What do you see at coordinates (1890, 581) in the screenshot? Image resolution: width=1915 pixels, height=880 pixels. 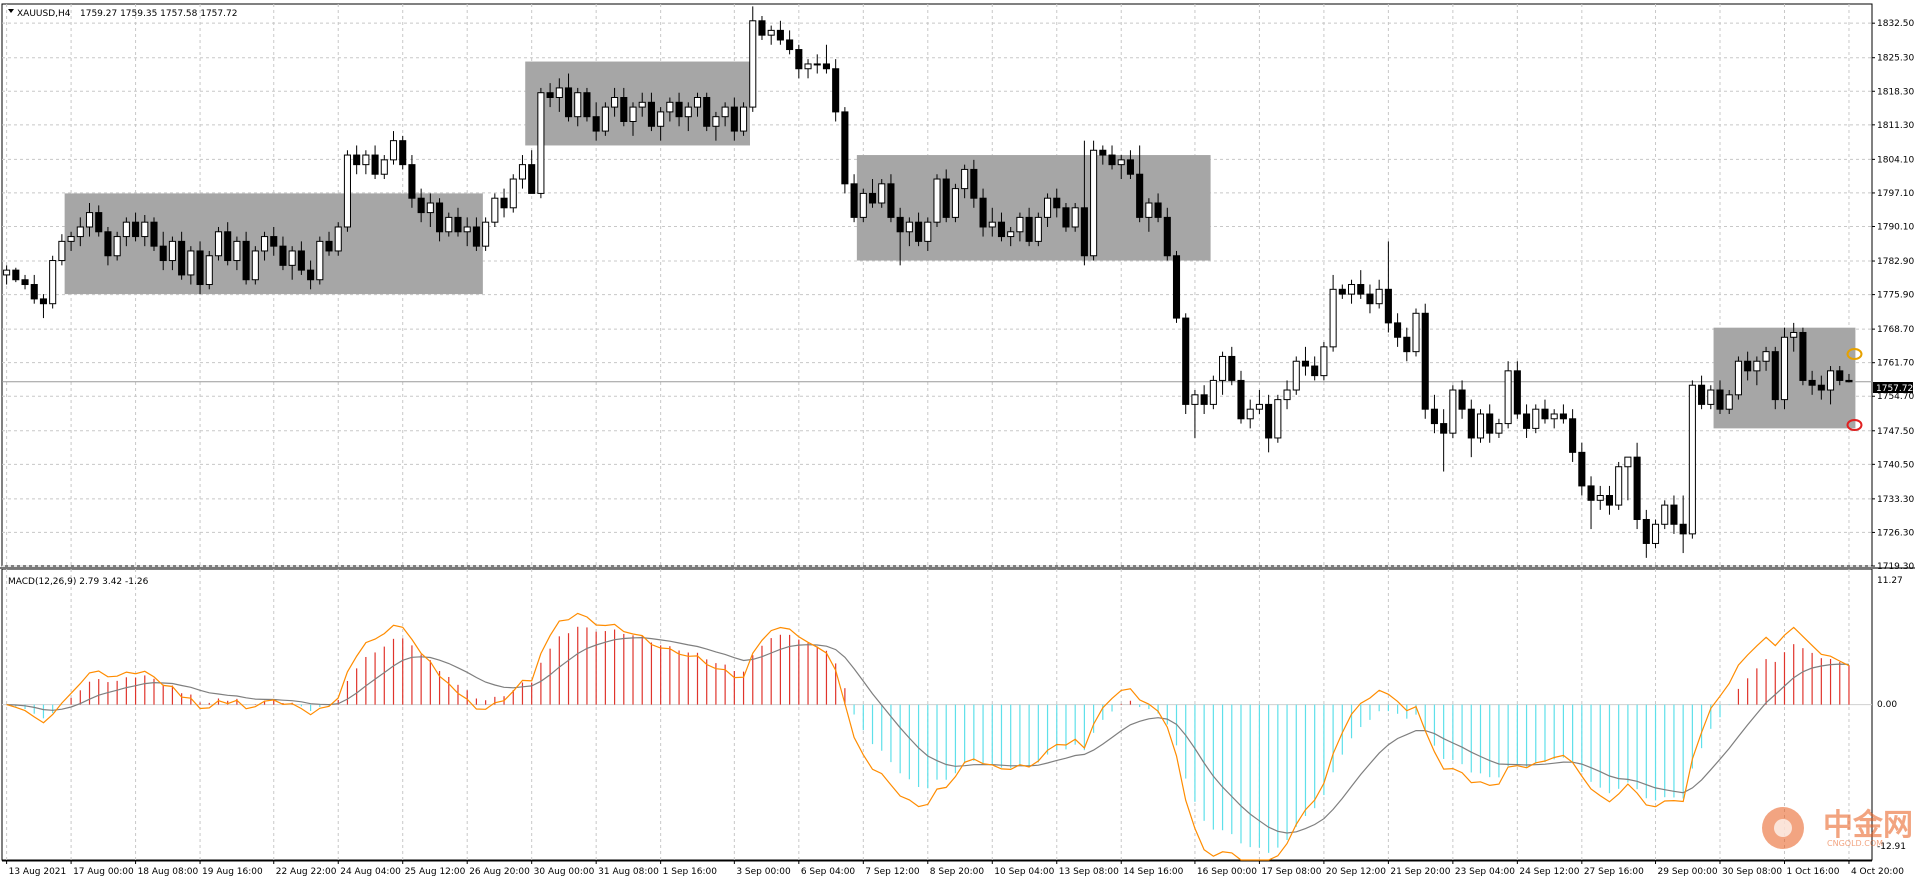 I see `macd-top-label: 11.27` at bounding box center [1890, 581].